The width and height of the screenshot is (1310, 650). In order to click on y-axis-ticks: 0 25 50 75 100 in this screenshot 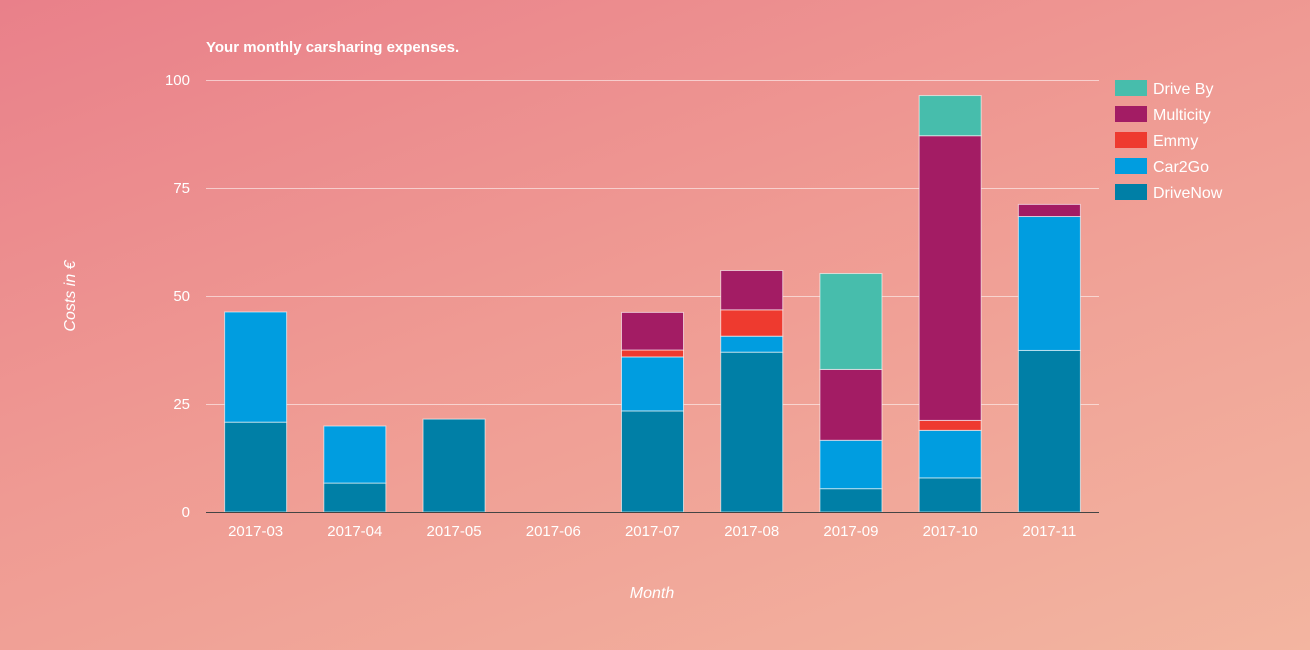, I will do `click(177, 296)`.